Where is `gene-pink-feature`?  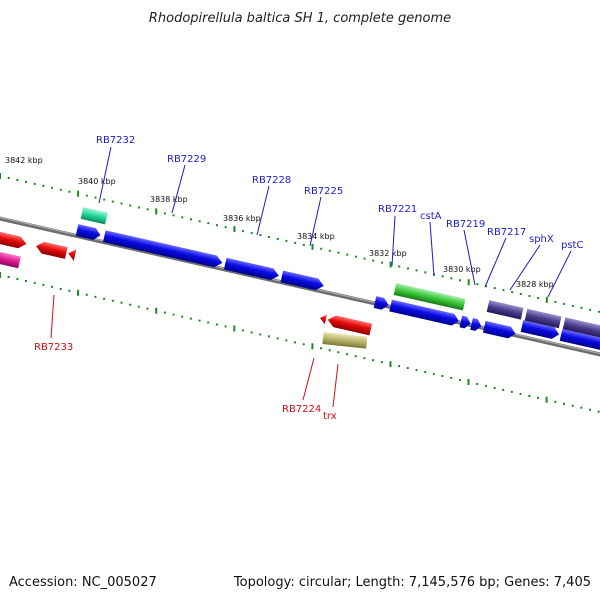 gene-pink-feature is located at coordinates (10, 259).